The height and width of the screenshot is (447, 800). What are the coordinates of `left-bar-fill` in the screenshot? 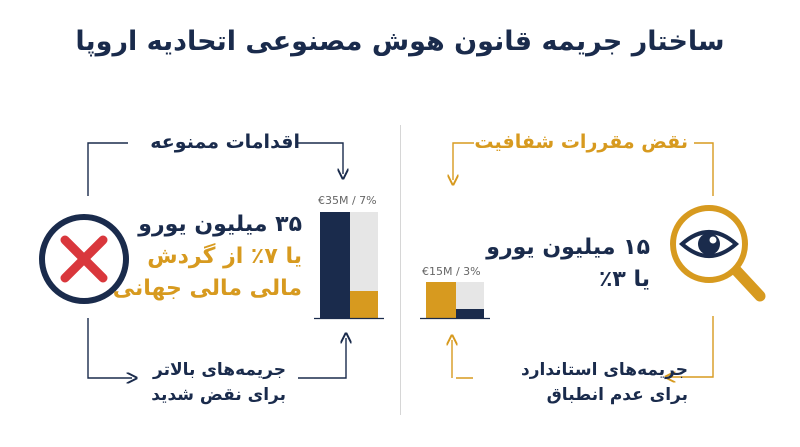 It's located at (364, 304).